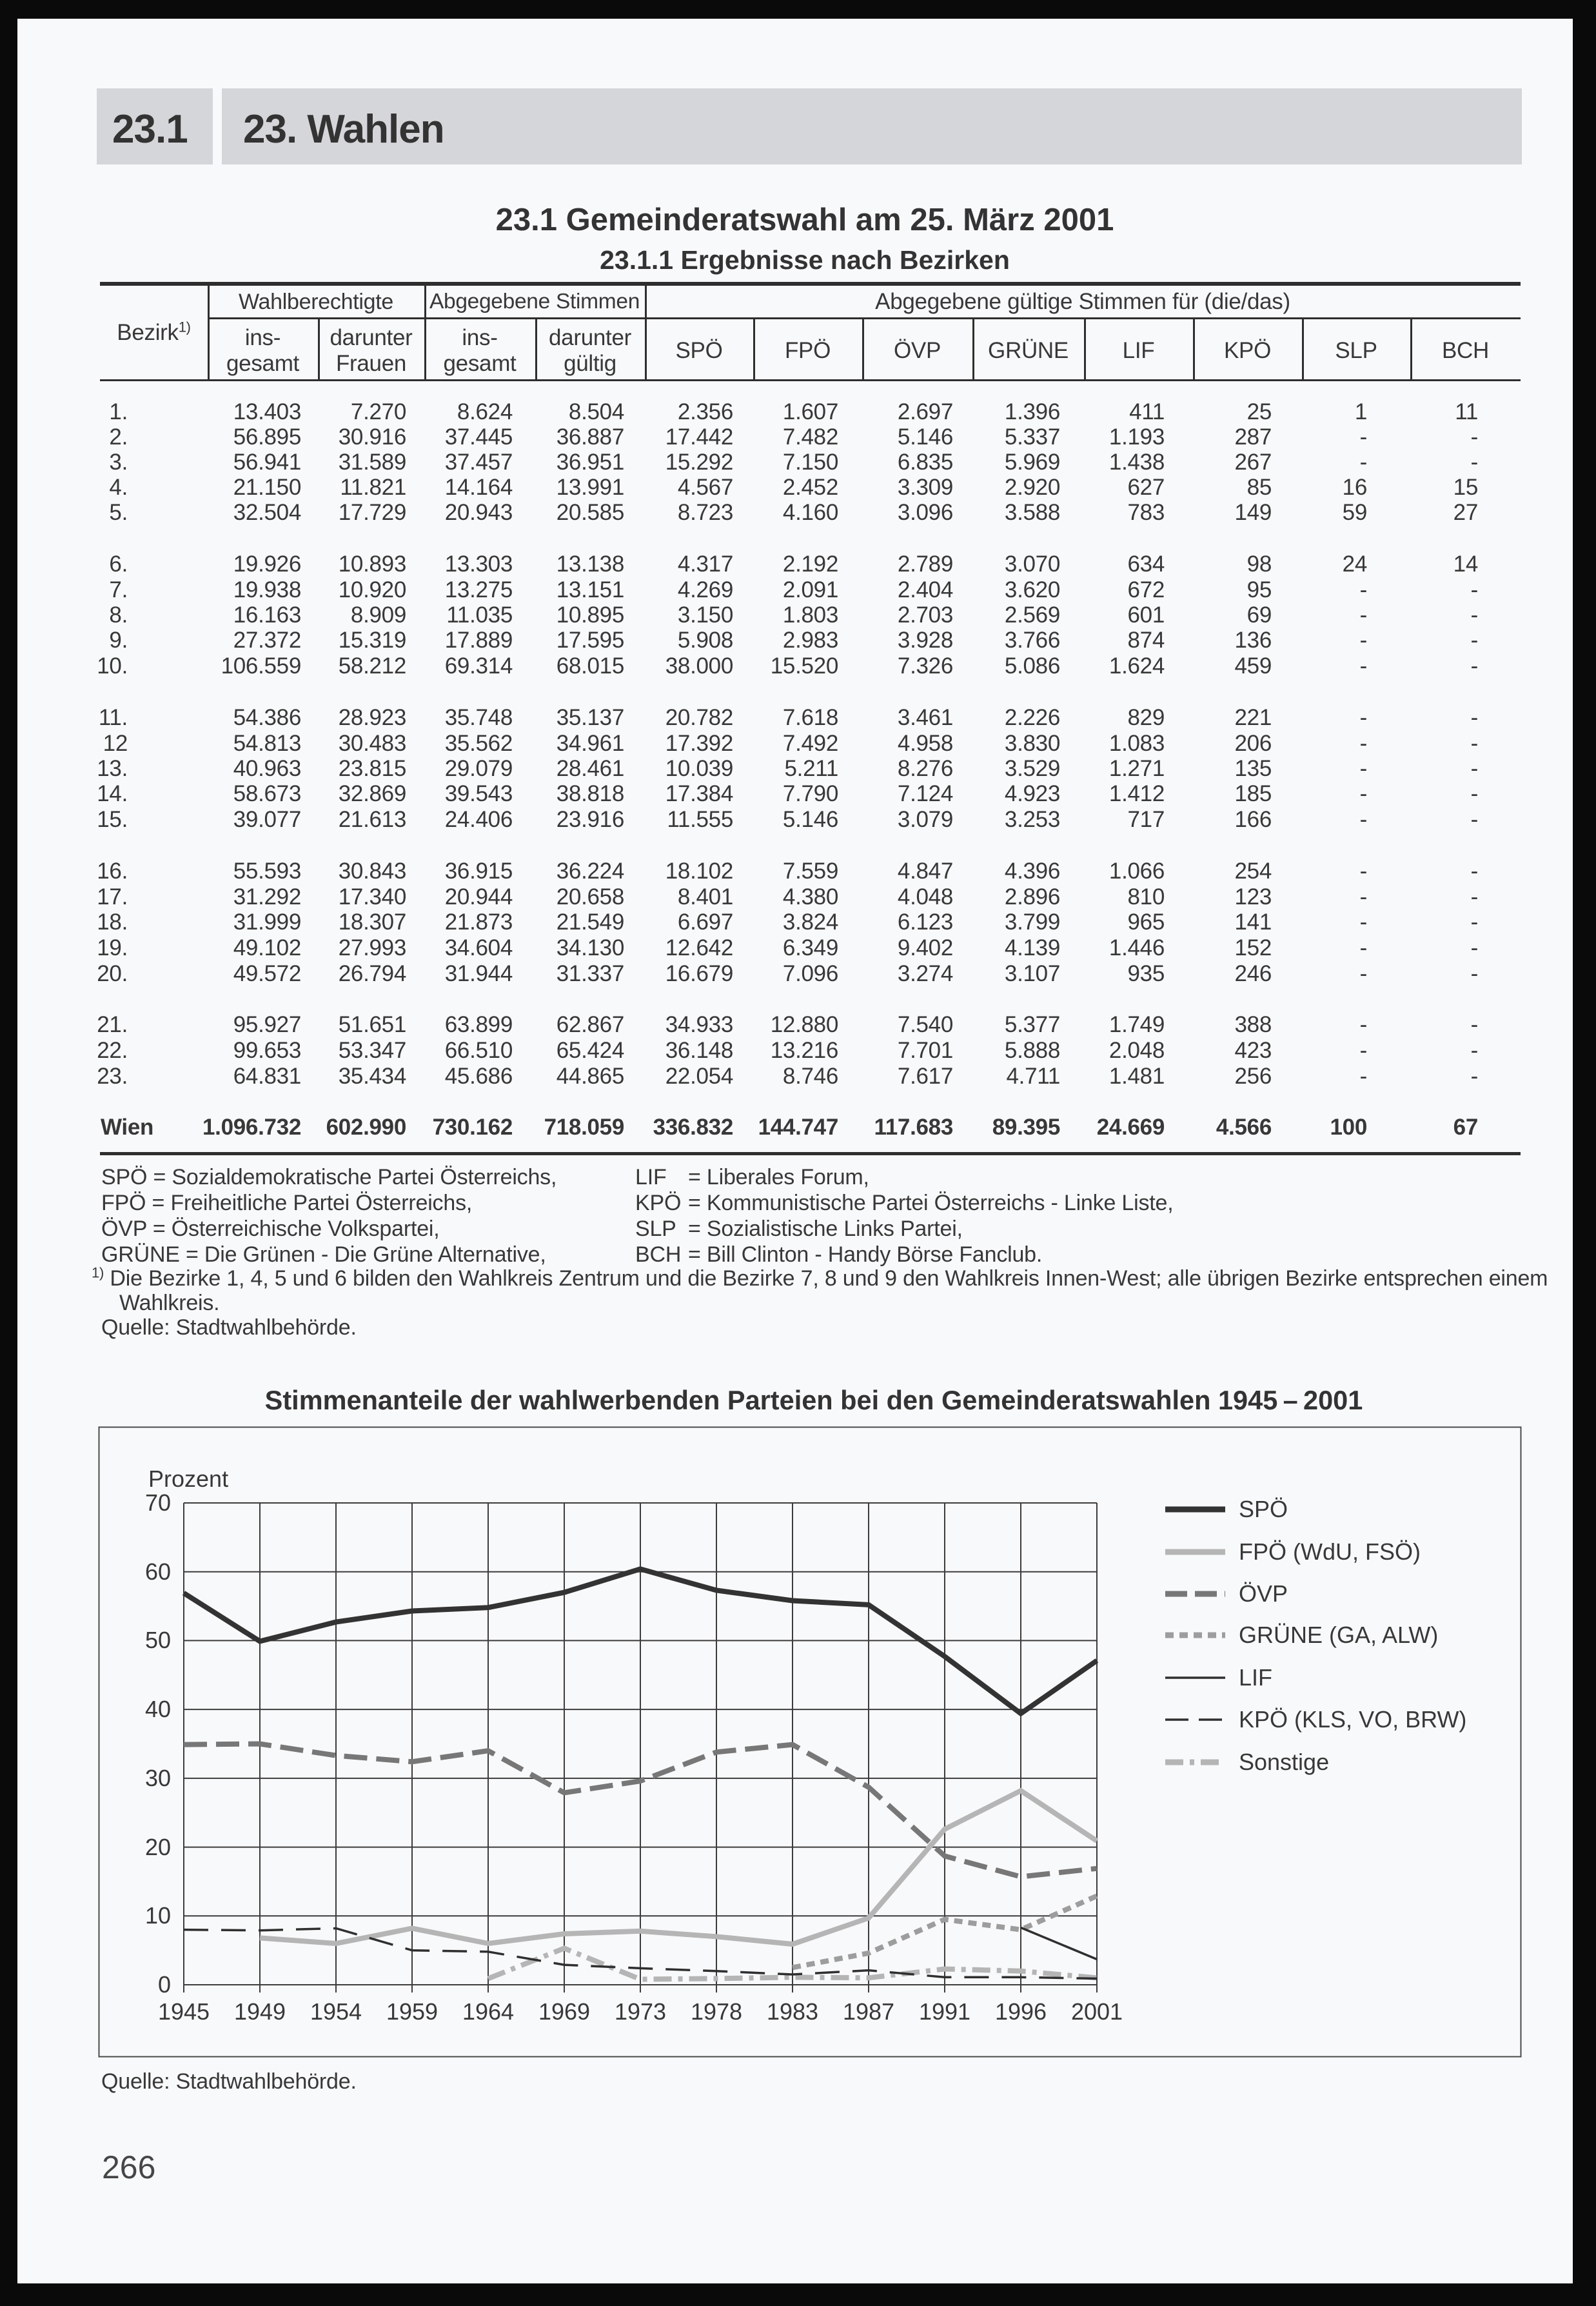  I want to click on svg-text: 2001, so click(1097, 2012).